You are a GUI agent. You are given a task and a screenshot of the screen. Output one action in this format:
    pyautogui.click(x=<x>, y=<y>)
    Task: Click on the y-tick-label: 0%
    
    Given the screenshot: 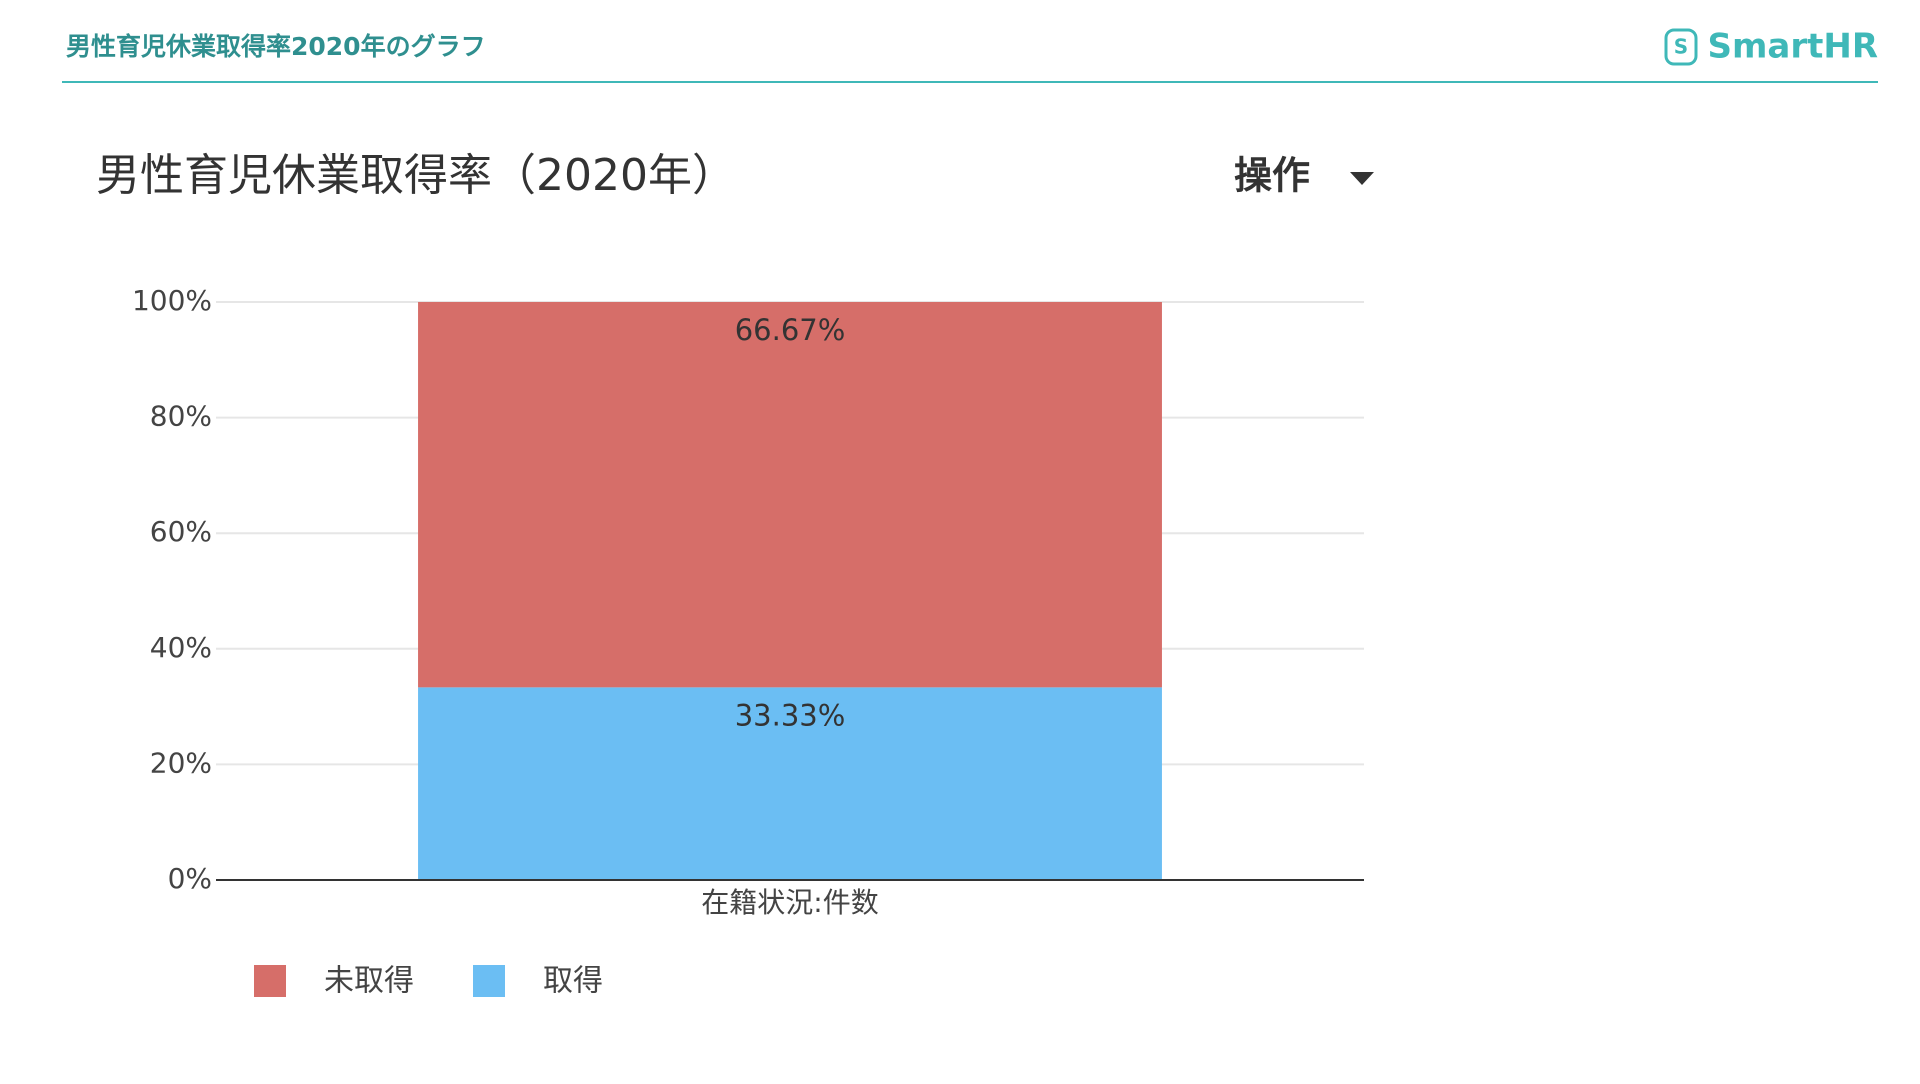 What is the action you would take?
    pyautogui.click(x=190, y=878)
    